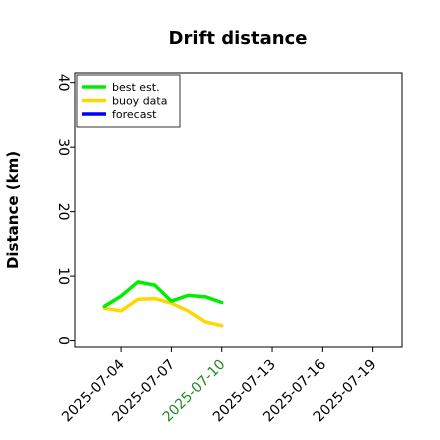 Image resolution: width=440 pixels, height=440 pixels. I want to click on chart-title: Drift distance, so click(238, 38).